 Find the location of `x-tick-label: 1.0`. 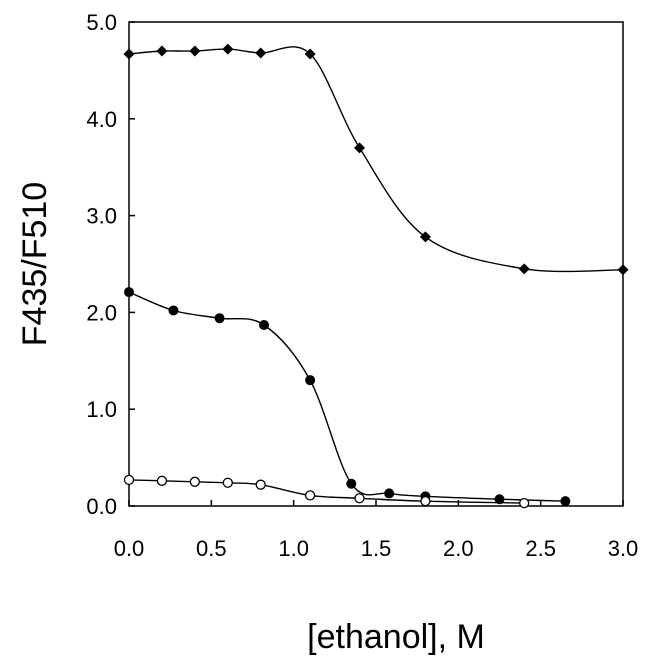

x-tick-label: 1.0 is located at coordinates (293, 548).